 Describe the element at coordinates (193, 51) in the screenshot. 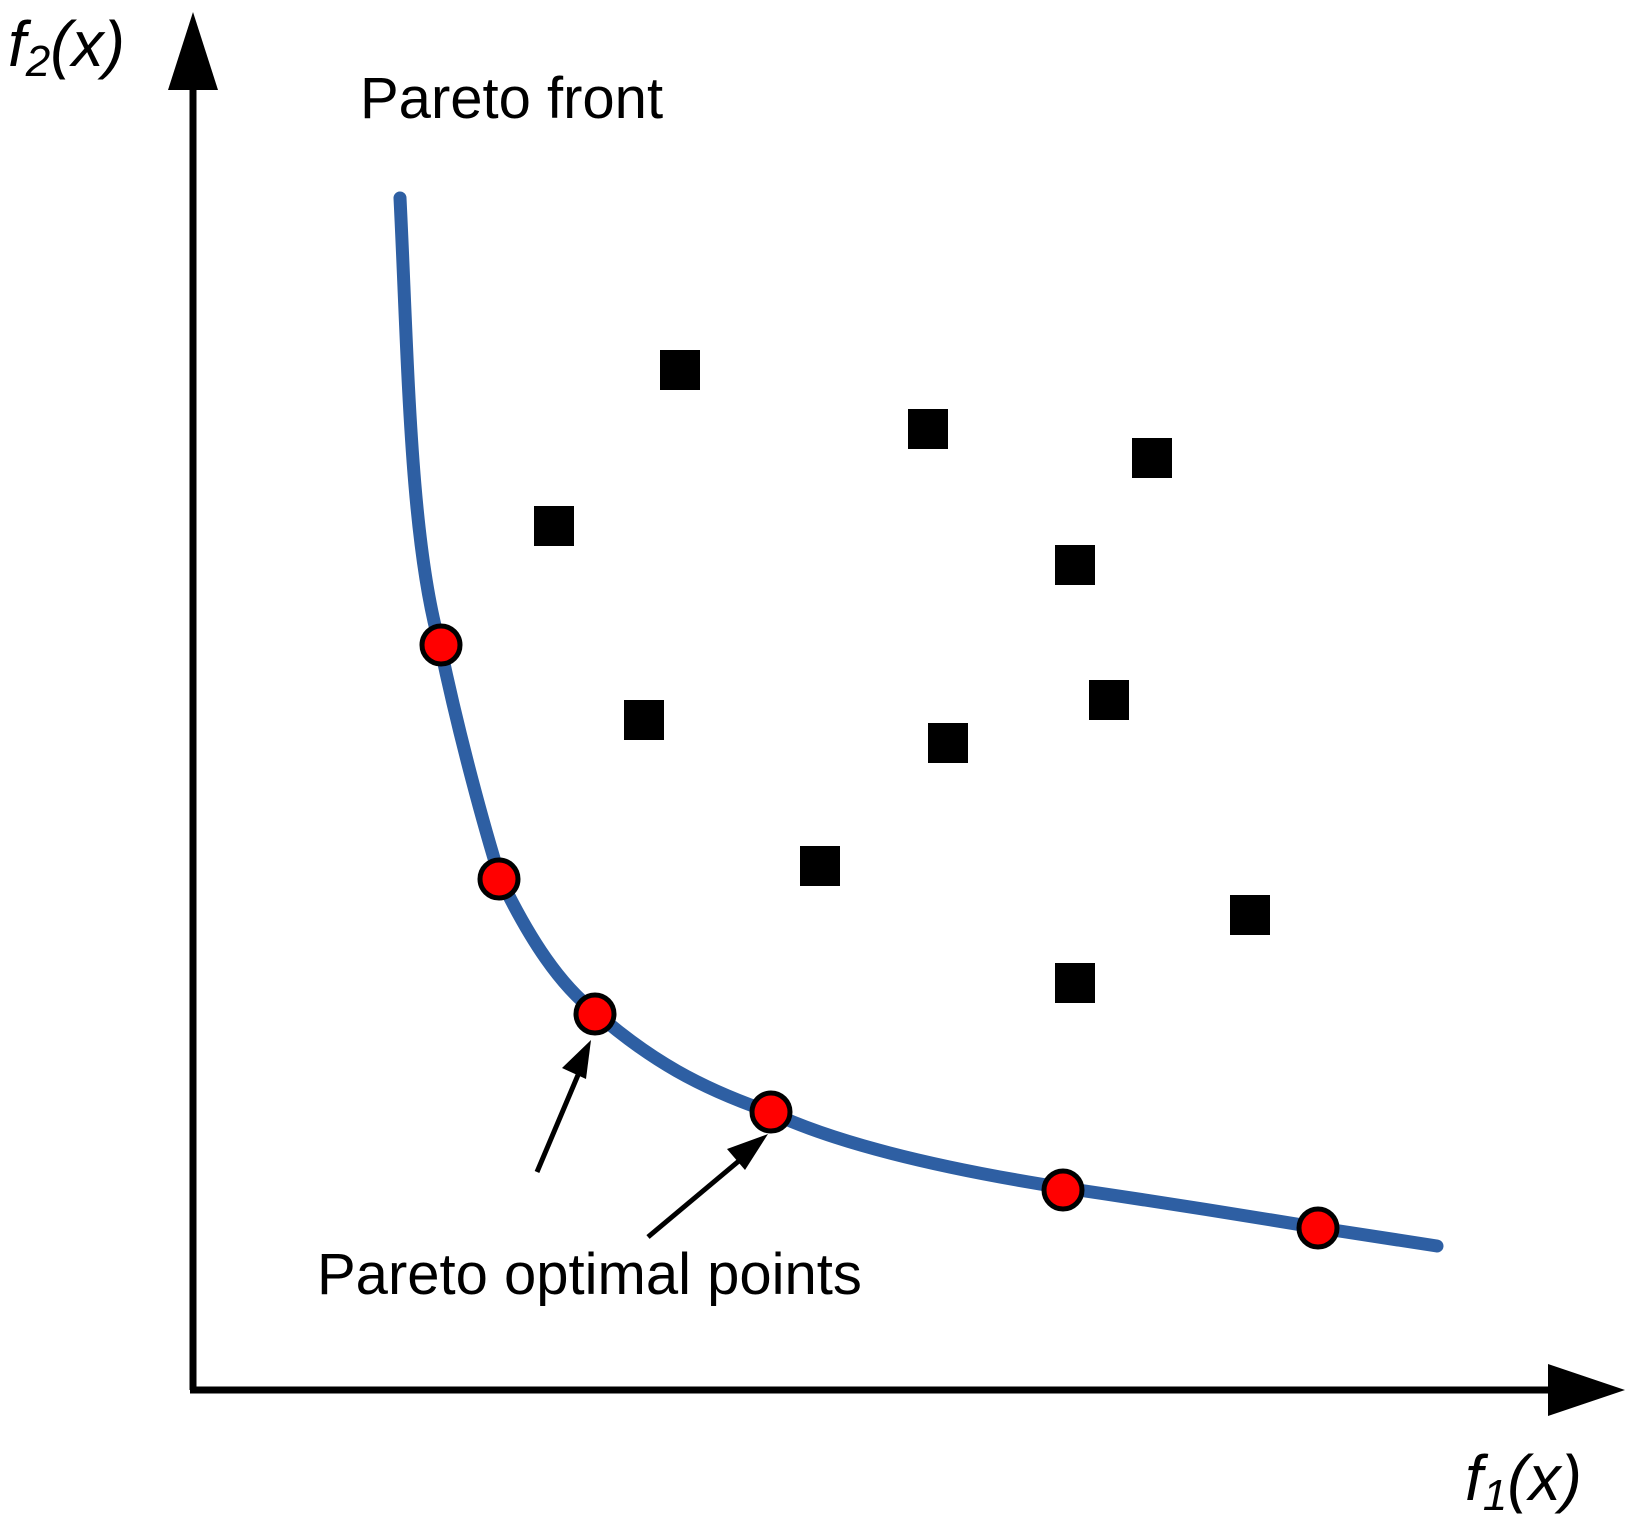

I see `y-axis-arrowhead` at that location.